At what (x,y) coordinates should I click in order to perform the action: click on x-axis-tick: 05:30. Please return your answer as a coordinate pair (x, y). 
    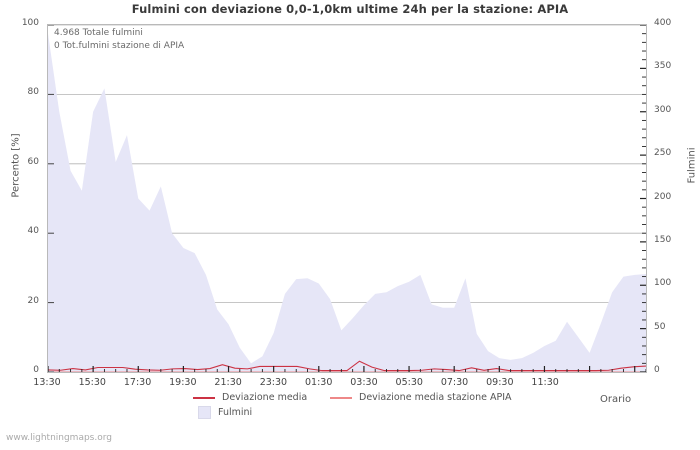
    Looking at the image, I should click on (409, 382).